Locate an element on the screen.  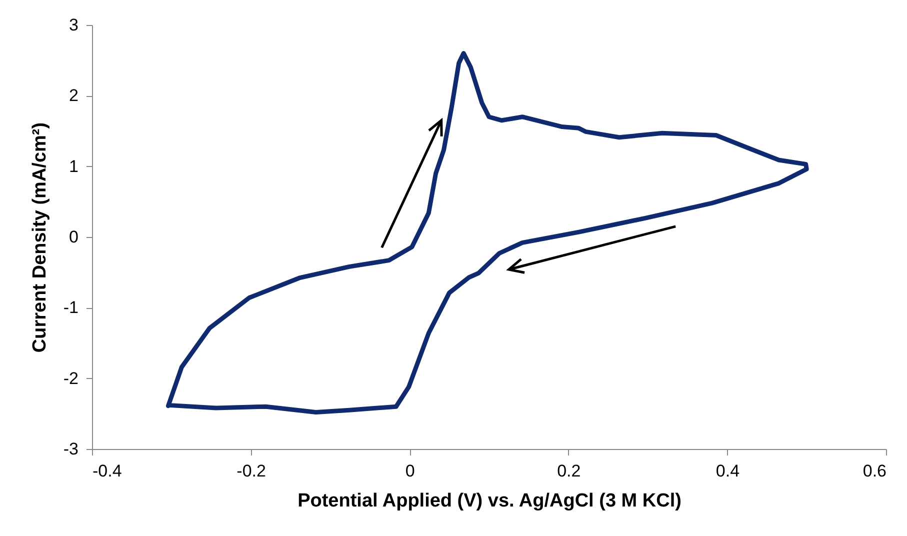
x-tick-label: 0 is located at coordinates (410, 471).